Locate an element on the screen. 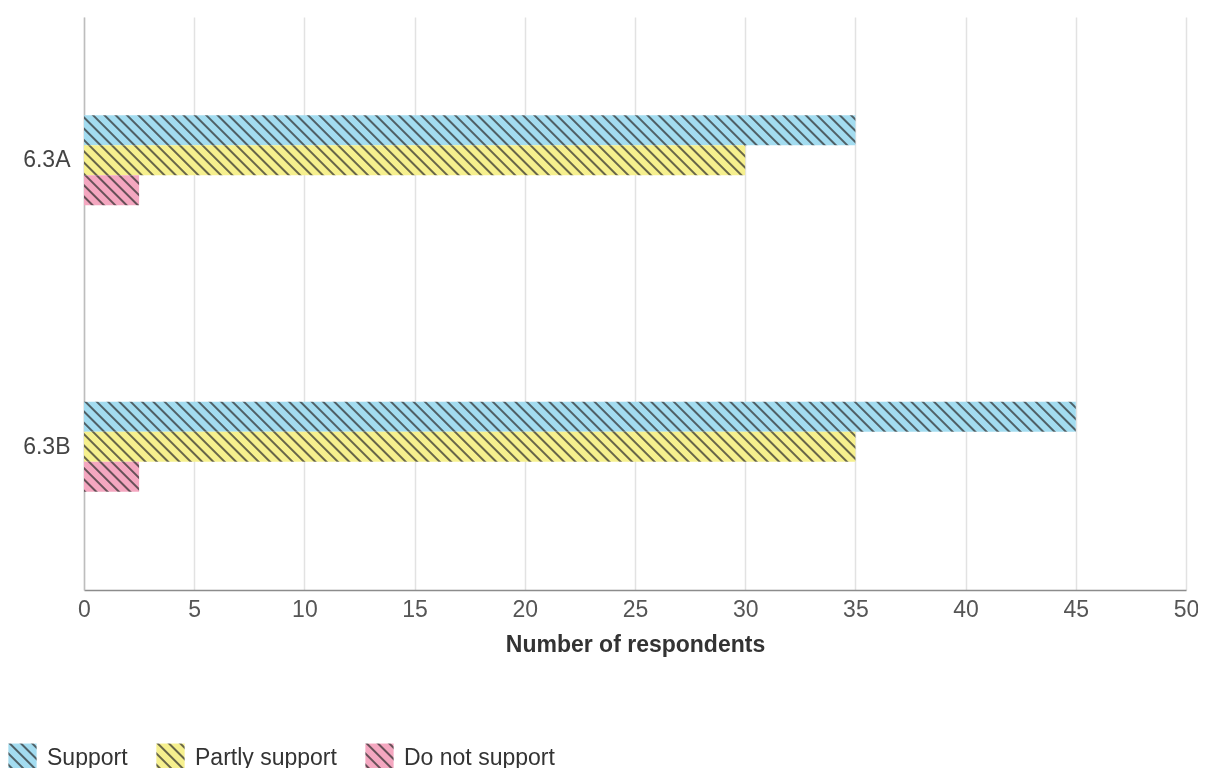 This screenshot has height=775, width=1205. x-tick-label: 40 is located at coordinates (966, 608).